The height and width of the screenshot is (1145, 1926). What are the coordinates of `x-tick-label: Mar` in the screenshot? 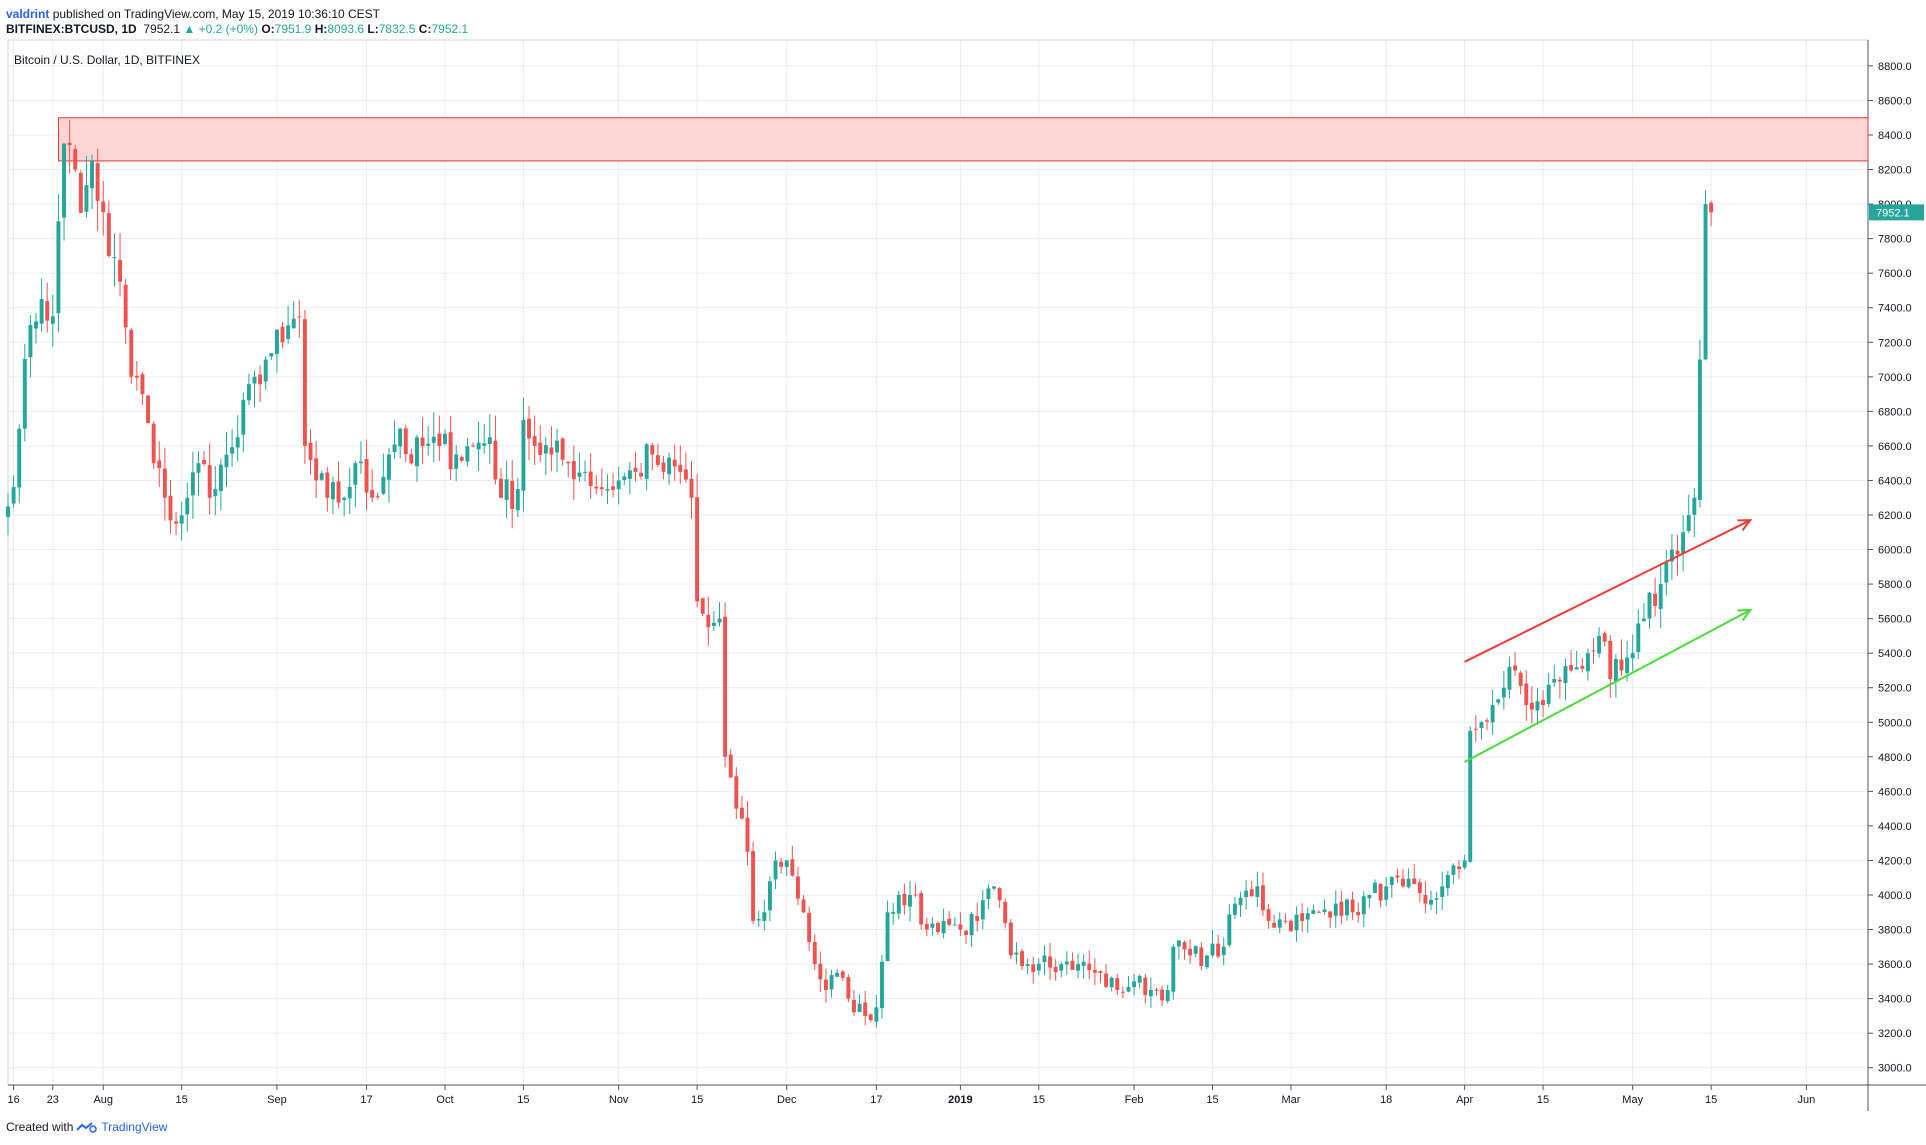 It's located at (1290, 1100).